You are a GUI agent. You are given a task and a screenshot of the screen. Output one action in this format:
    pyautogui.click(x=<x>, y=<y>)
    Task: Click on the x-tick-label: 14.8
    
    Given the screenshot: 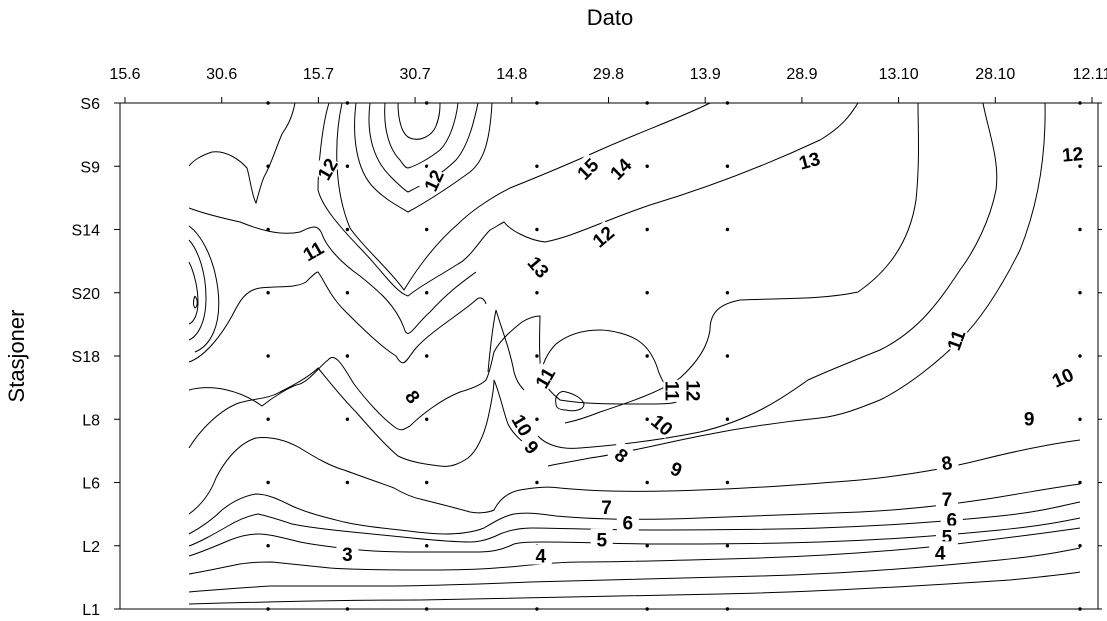 What is the action you would take?
    pyautogui.click(x=511, y=74)
    